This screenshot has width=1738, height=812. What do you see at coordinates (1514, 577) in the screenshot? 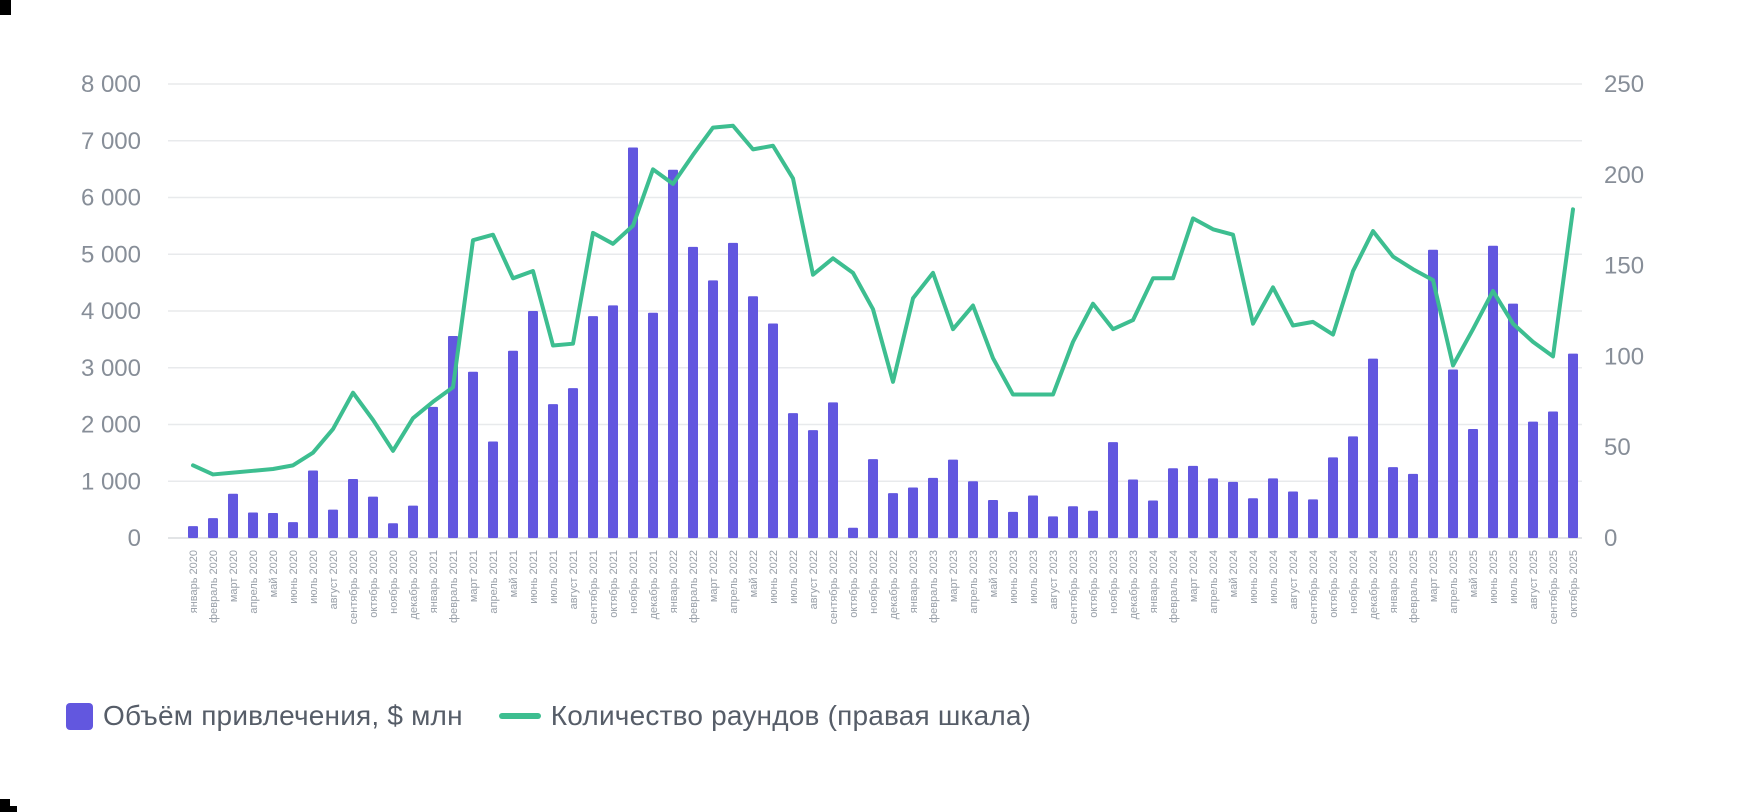
I see `month-tick-label: июль 2025` at bounding box center [1514, 577].